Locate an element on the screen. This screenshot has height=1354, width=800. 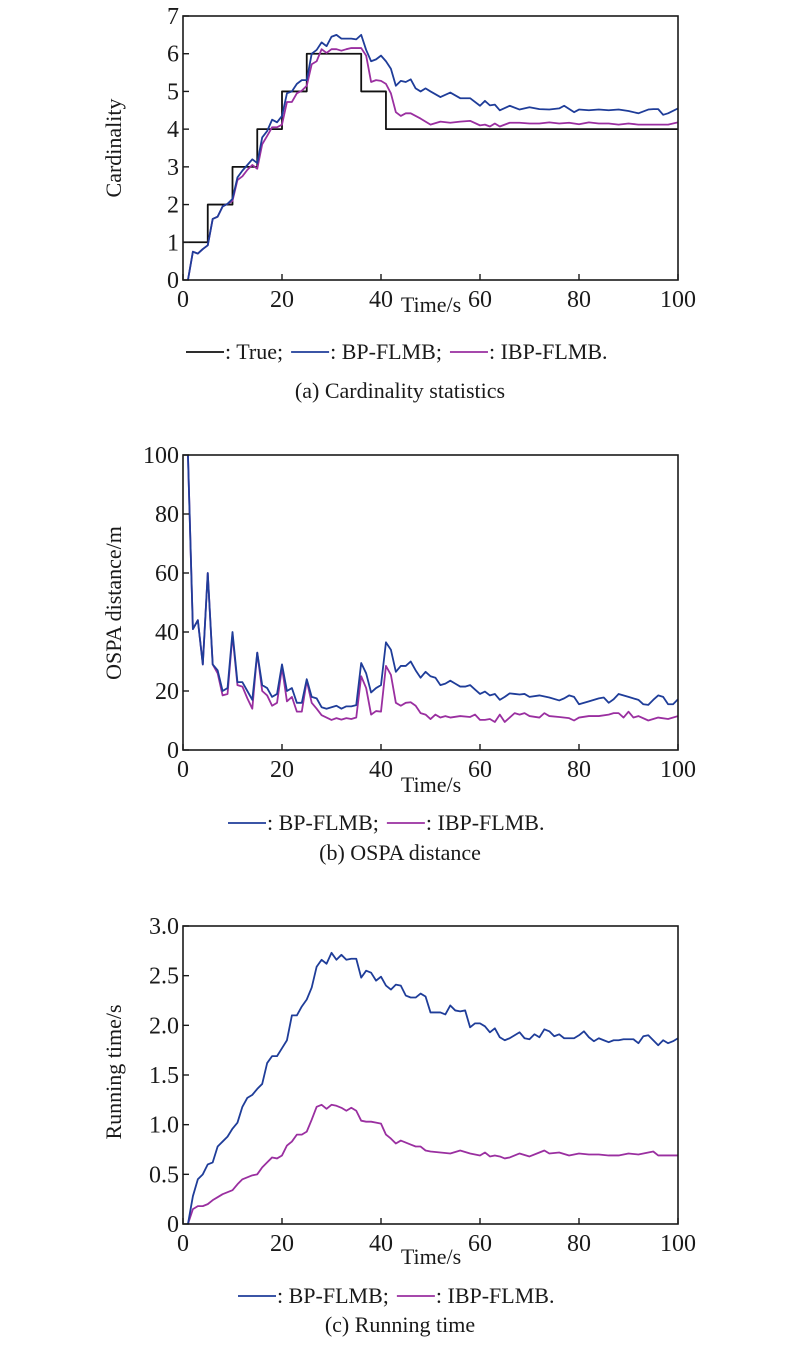
y-tick-label: 4 is located at coordinates (173, 130).